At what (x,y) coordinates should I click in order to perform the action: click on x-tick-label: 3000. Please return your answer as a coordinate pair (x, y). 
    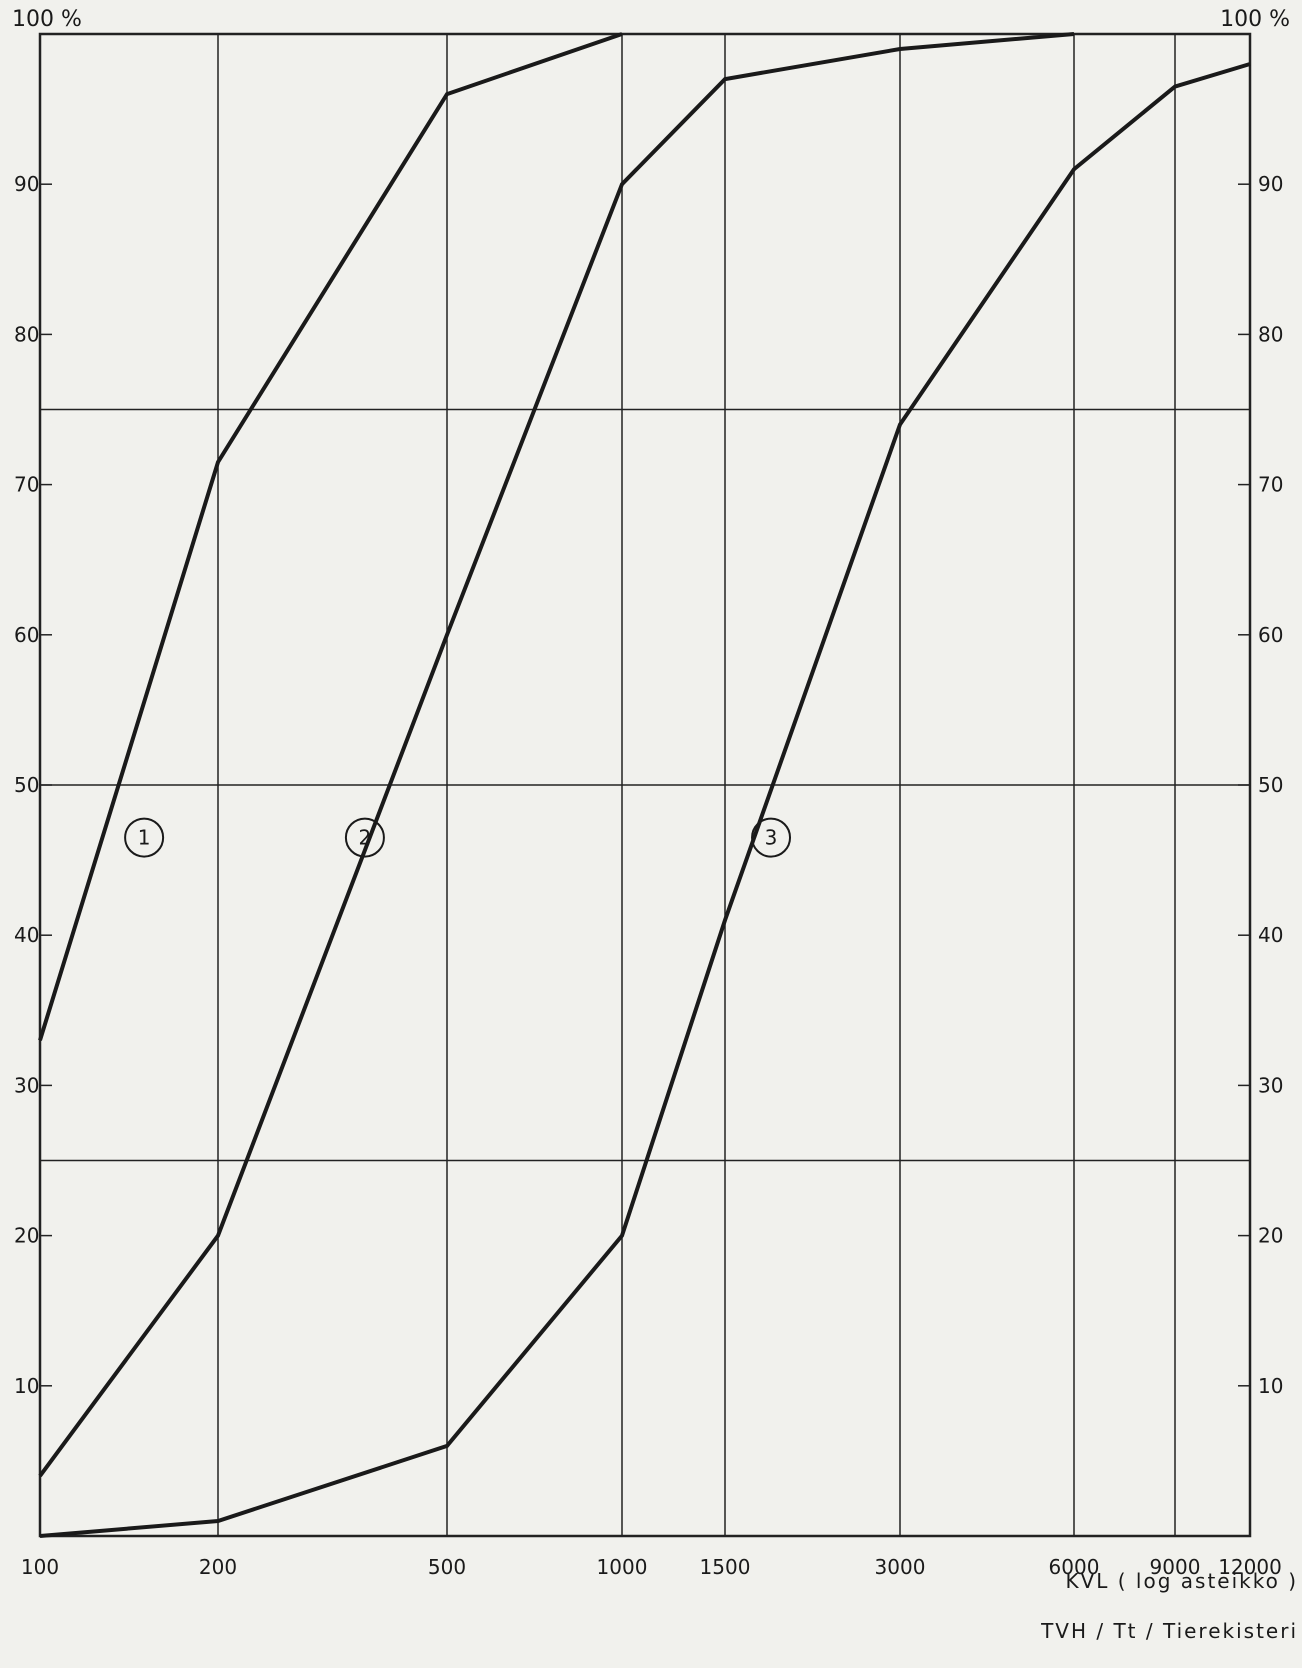
    Looking at the image, I should click on (900, 1567).